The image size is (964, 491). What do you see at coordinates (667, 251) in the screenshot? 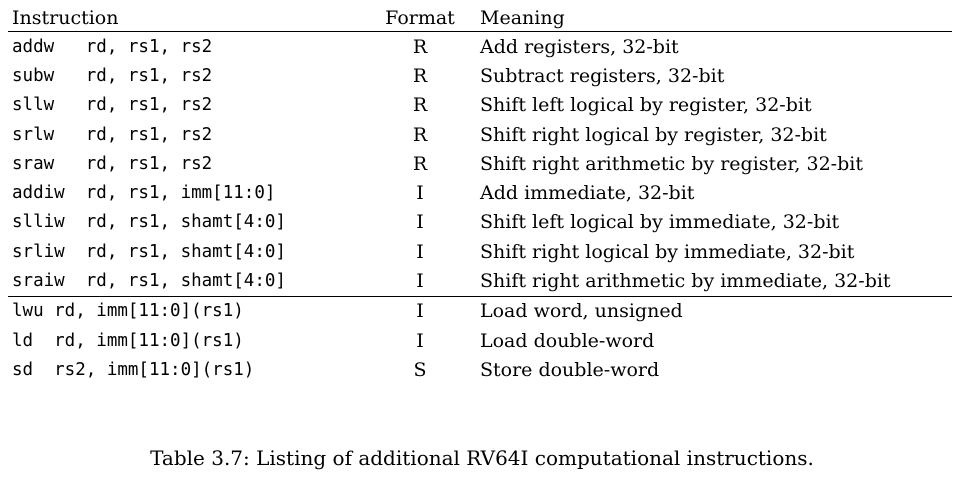
I see `meaning-cell: Shift right logical by immediate, 32-bit` at bounding box center [667, 251].